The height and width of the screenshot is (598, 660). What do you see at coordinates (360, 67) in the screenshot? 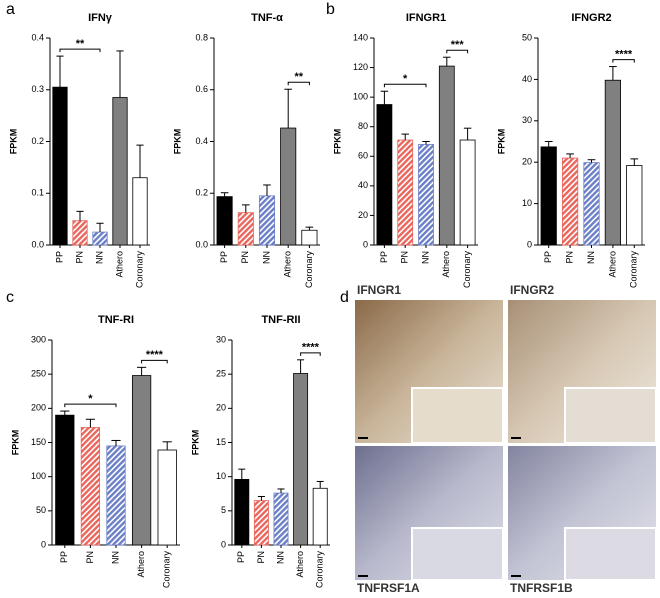
I see `y-tick-label: 120` at bounding box center [360, 67].